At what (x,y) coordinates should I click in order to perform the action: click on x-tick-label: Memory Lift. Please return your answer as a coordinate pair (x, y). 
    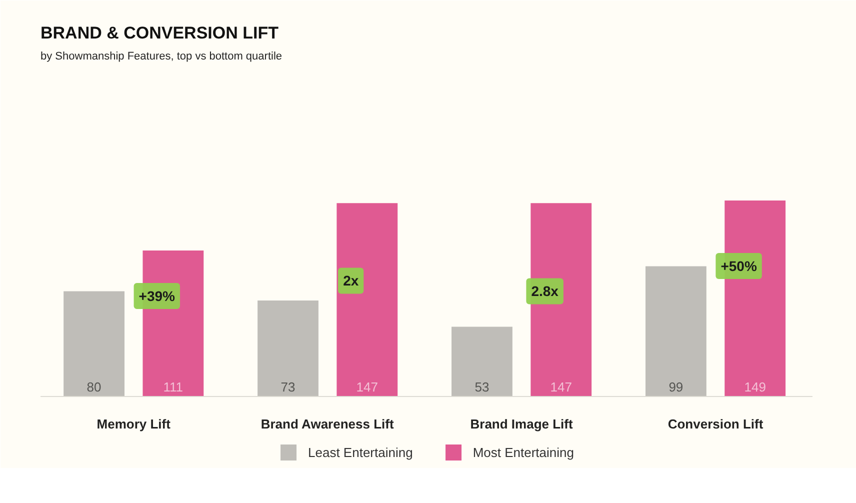
    Looking at the image, I should click on (134, 424).